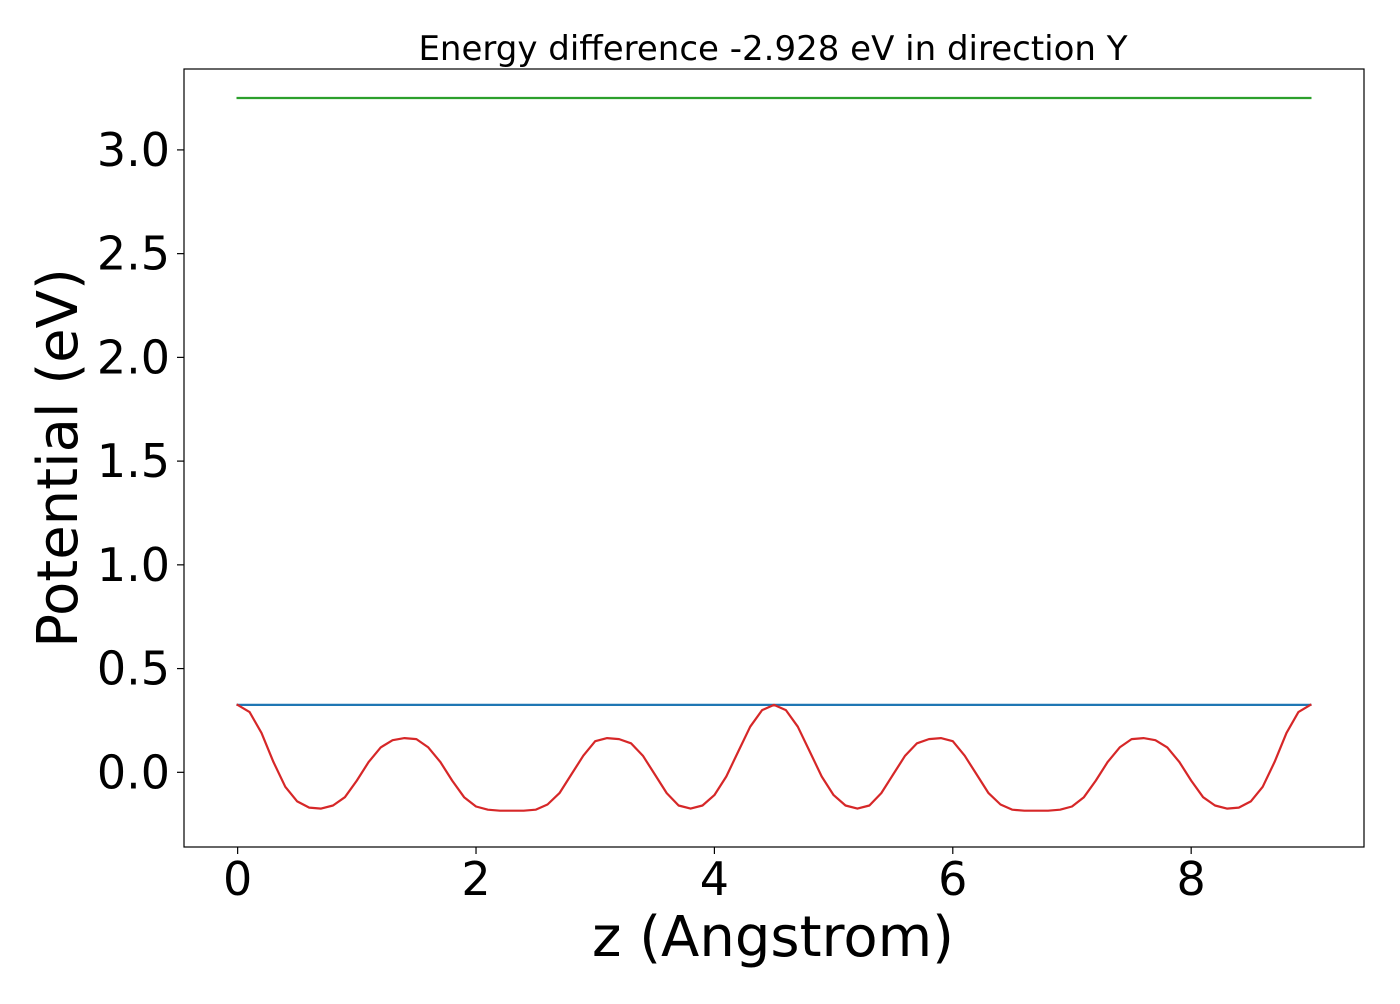  What do you see at coordinates (952, 879) in the screenshot?
I see `x-tick-label: 6` at bounding box center [952, 879].